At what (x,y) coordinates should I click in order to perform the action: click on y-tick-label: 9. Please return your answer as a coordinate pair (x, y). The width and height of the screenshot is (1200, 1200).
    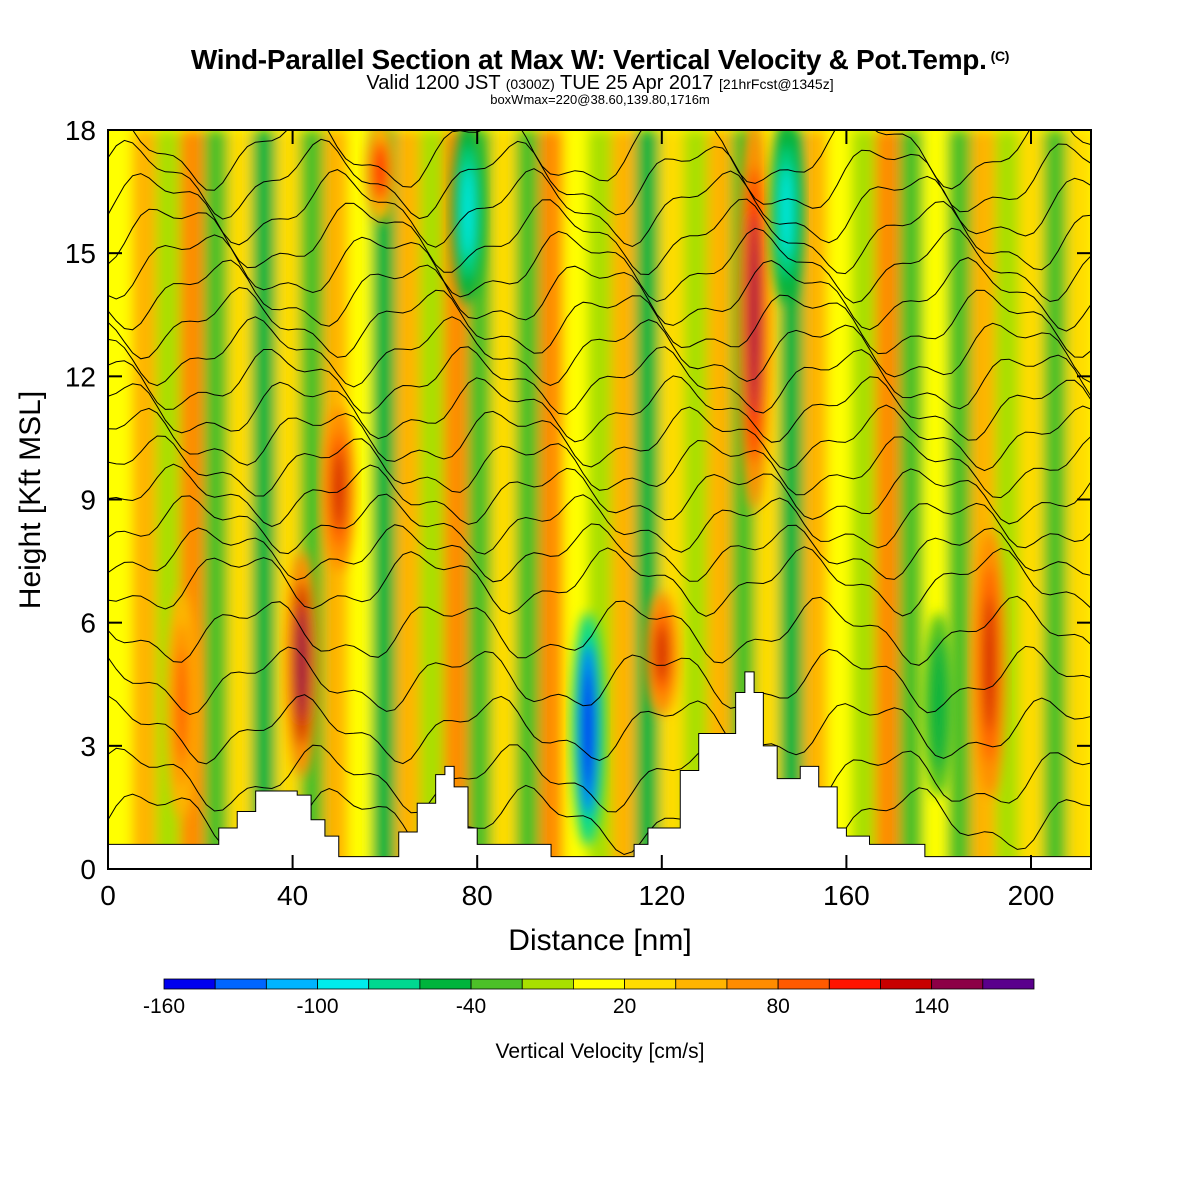
    Looking at the image, I should click on (88, 500).